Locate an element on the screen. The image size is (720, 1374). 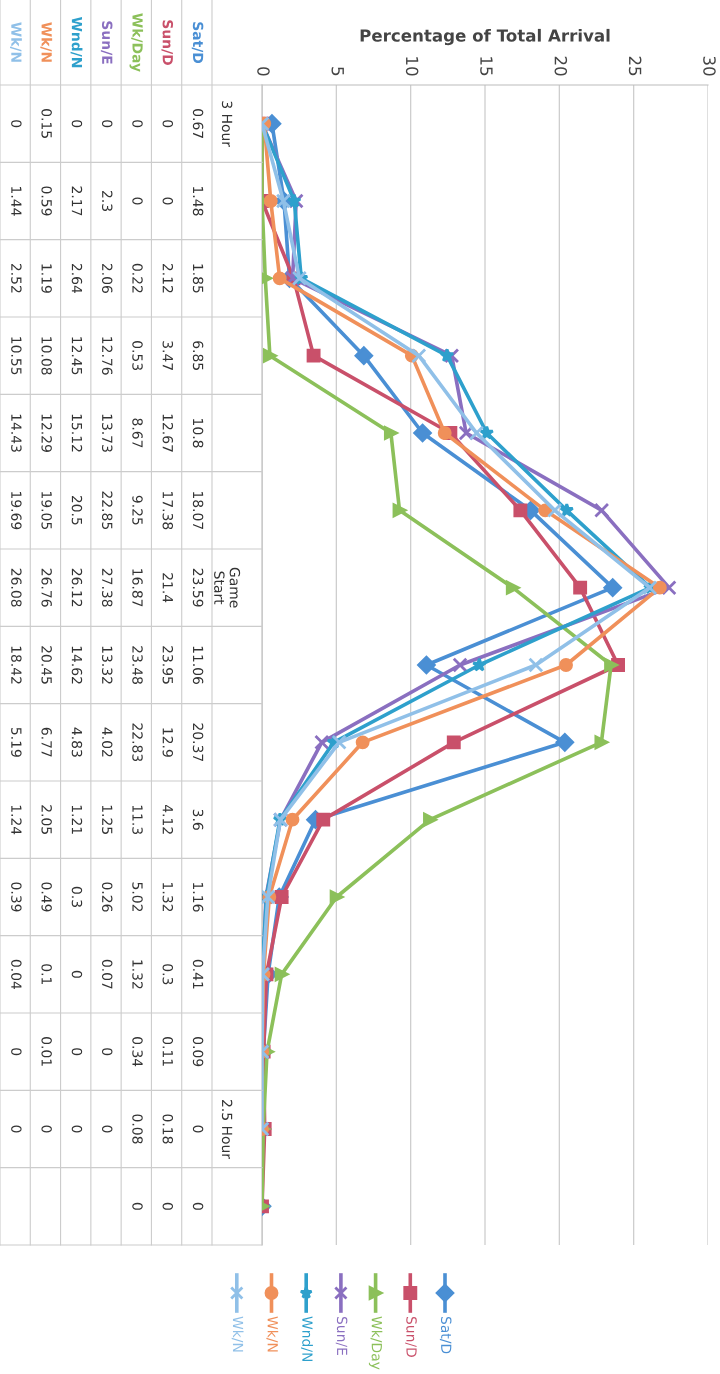
x-tick-label: 0 is located at coordinates (263, 71).